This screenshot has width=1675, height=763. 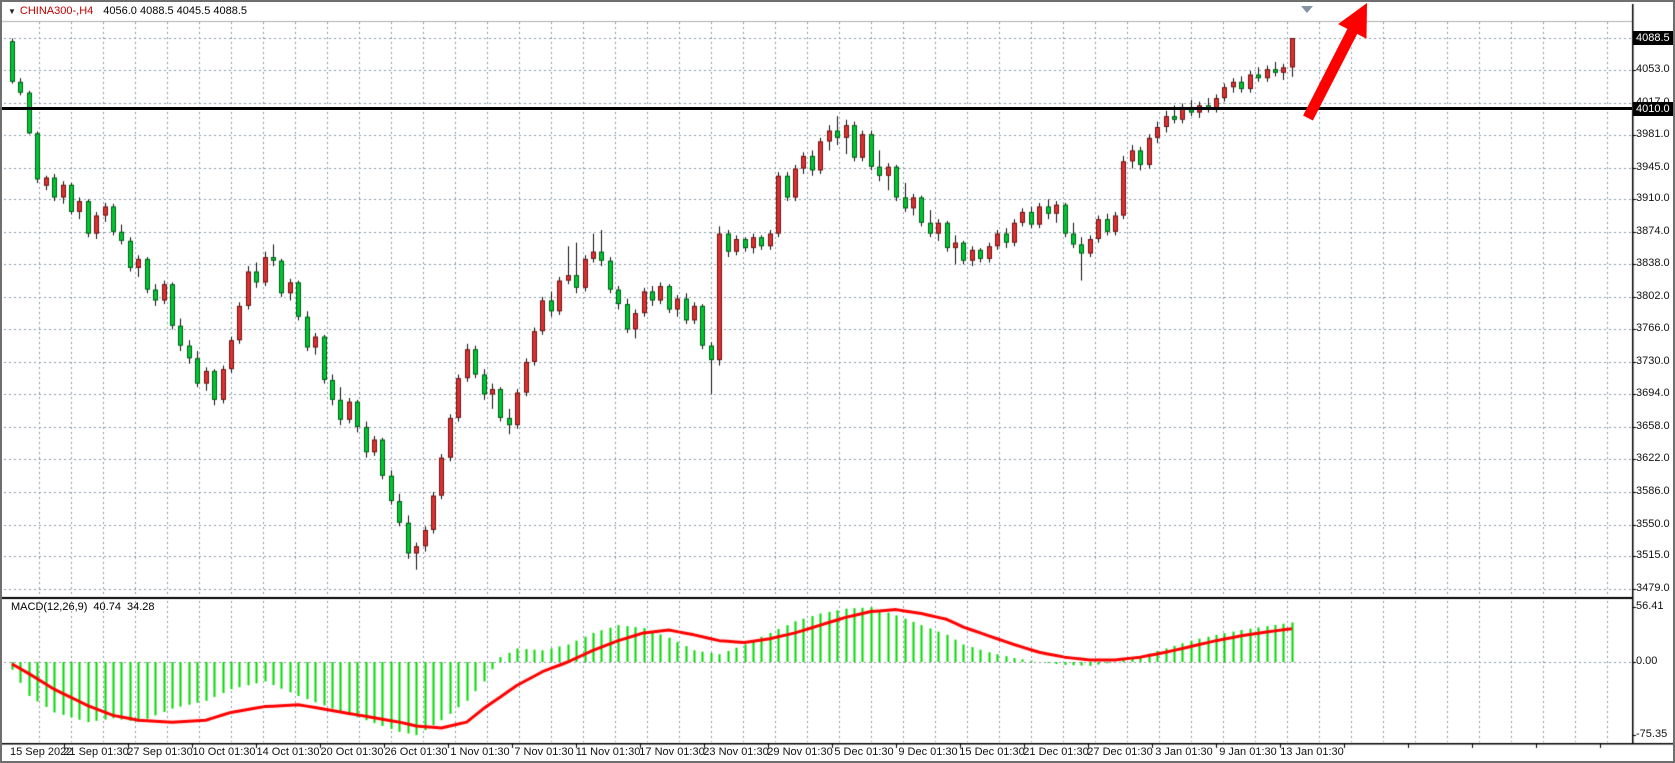 What do you see at coordinates (1056, 752) in the screenshot?
I see `time-axis-label: 21 Dec 01:30` at bounding box center [1056, 752].